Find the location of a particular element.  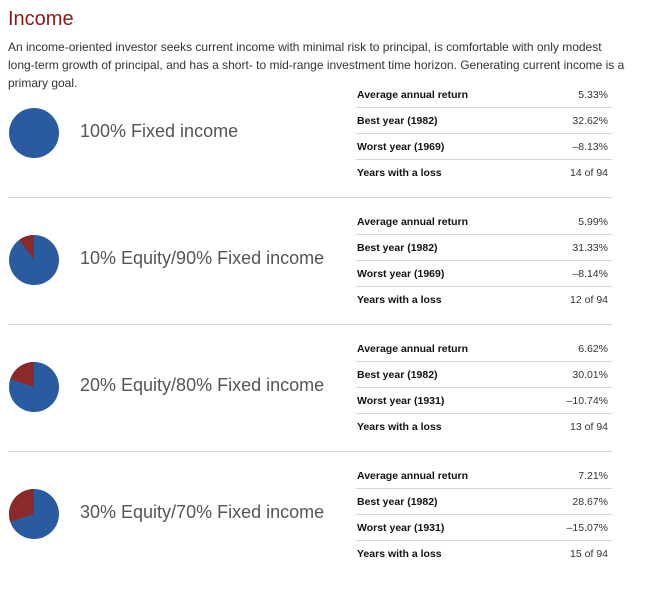

allocation-label: 10% Equity/90% Fixed income is located at coordinates (202, 258).